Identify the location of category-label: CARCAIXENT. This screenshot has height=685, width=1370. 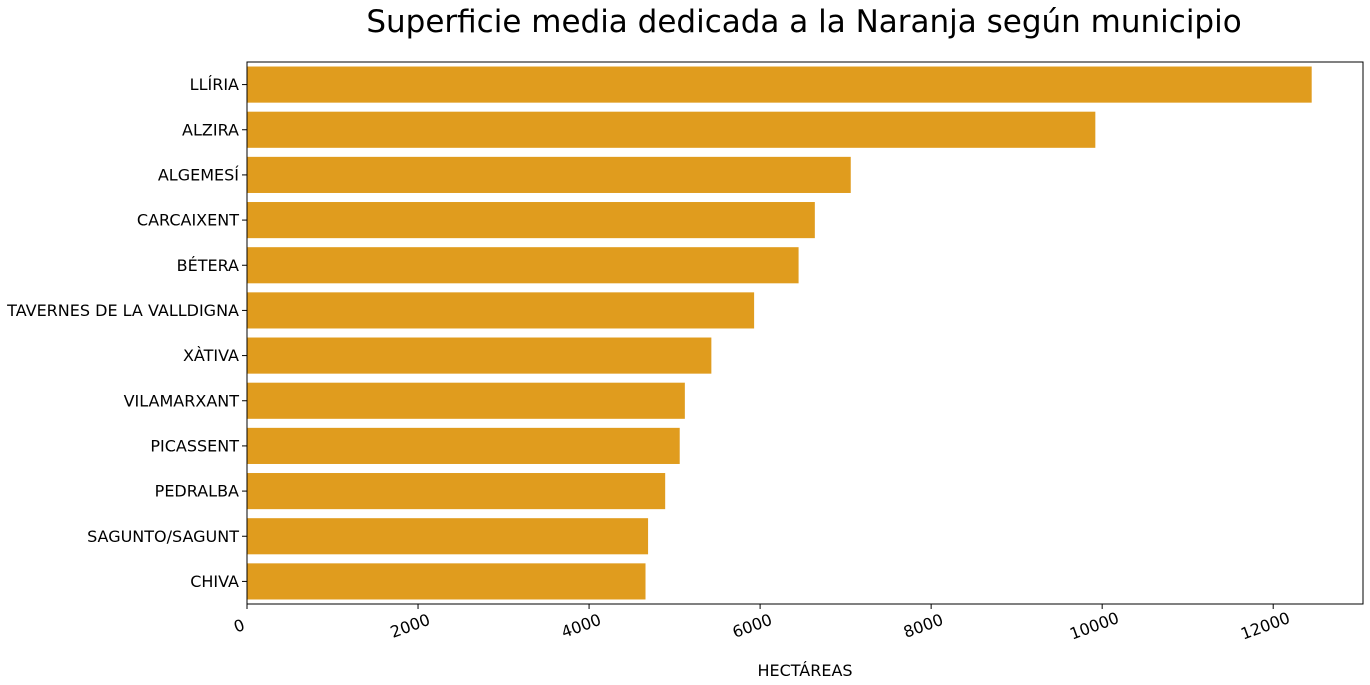
(188, 220).